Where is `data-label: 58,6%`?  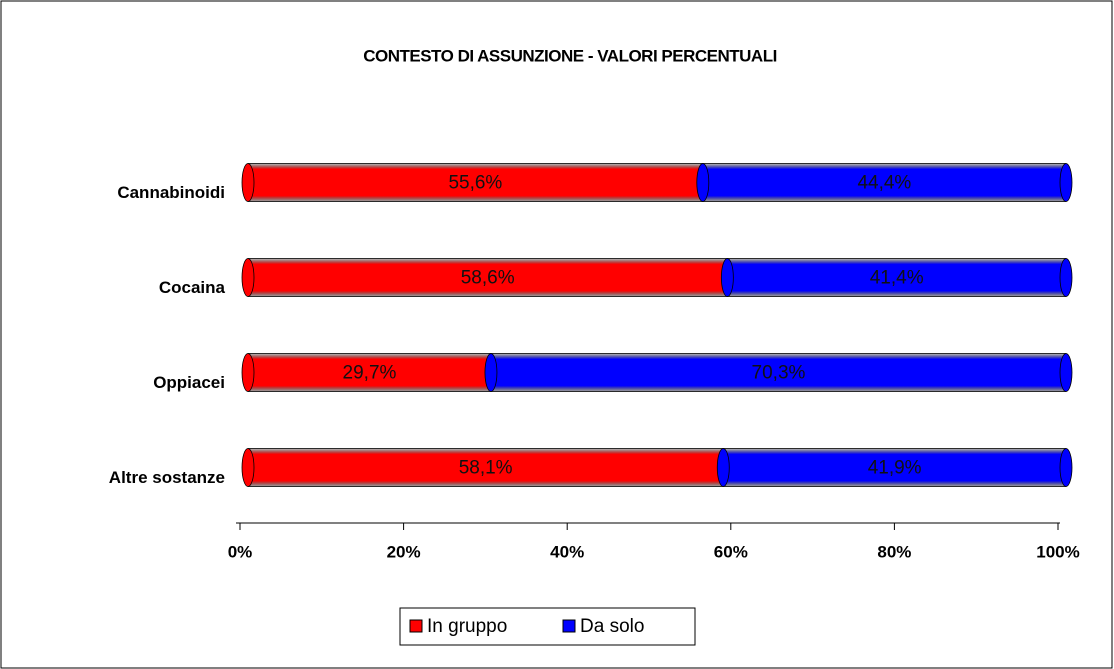
data-label: 58,6% is located at coordinates (488, 278).